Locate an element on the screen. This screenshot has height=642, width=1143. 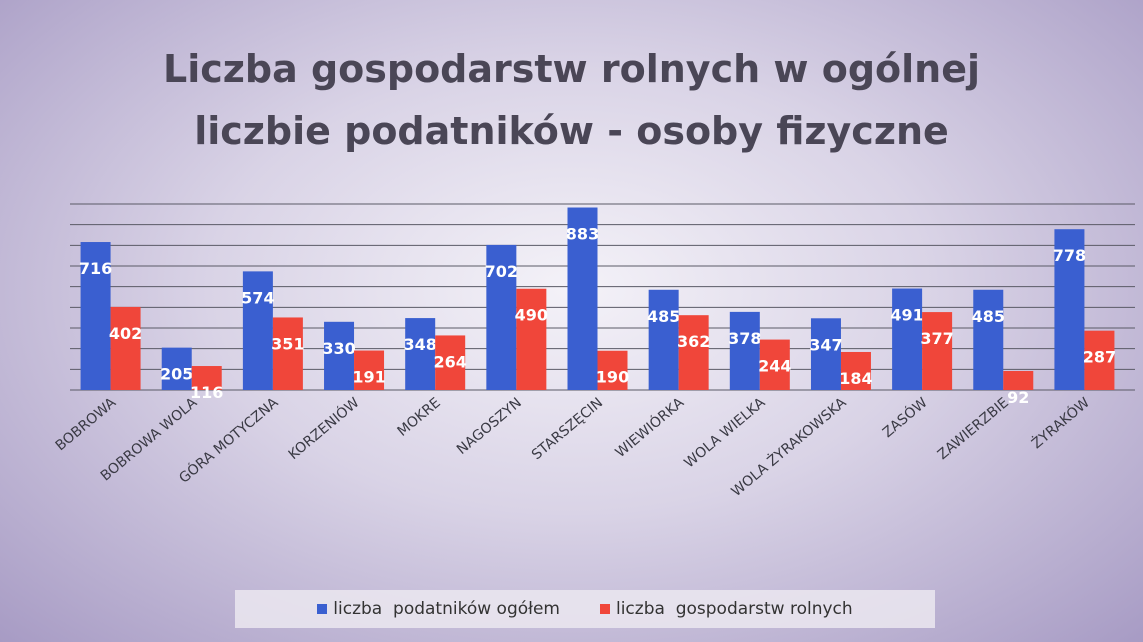
data-label: 378 is located at coordinates (744, 338).